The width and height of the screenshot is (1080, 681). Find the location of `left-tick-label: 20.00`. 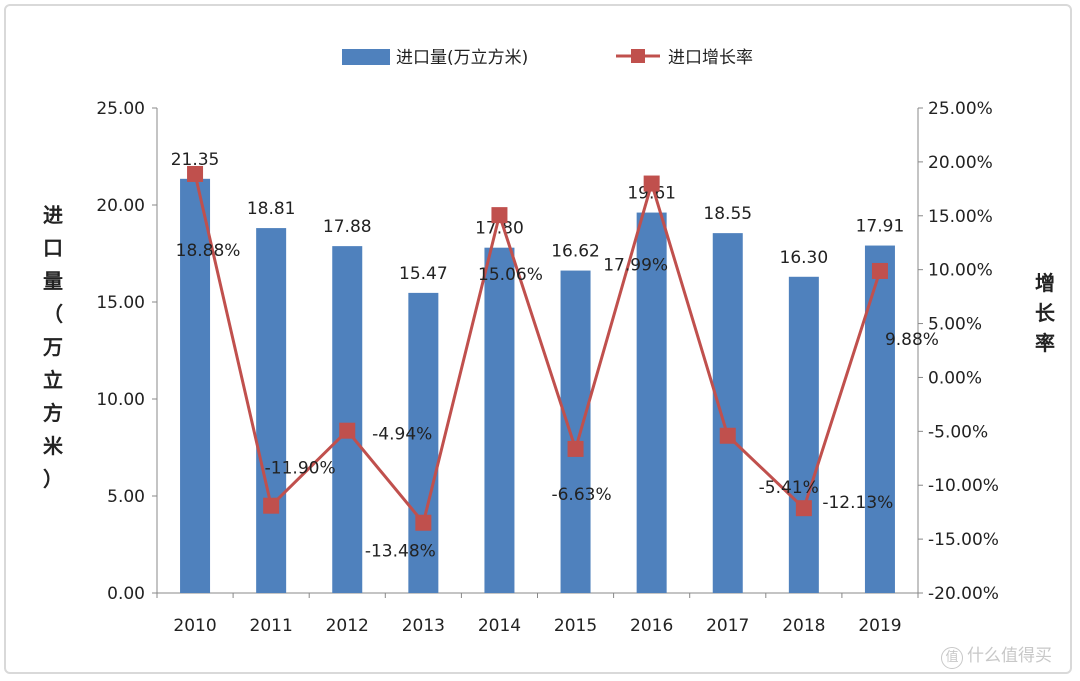

left-tick-label: 20.00 is located at coordinates (120, 206).